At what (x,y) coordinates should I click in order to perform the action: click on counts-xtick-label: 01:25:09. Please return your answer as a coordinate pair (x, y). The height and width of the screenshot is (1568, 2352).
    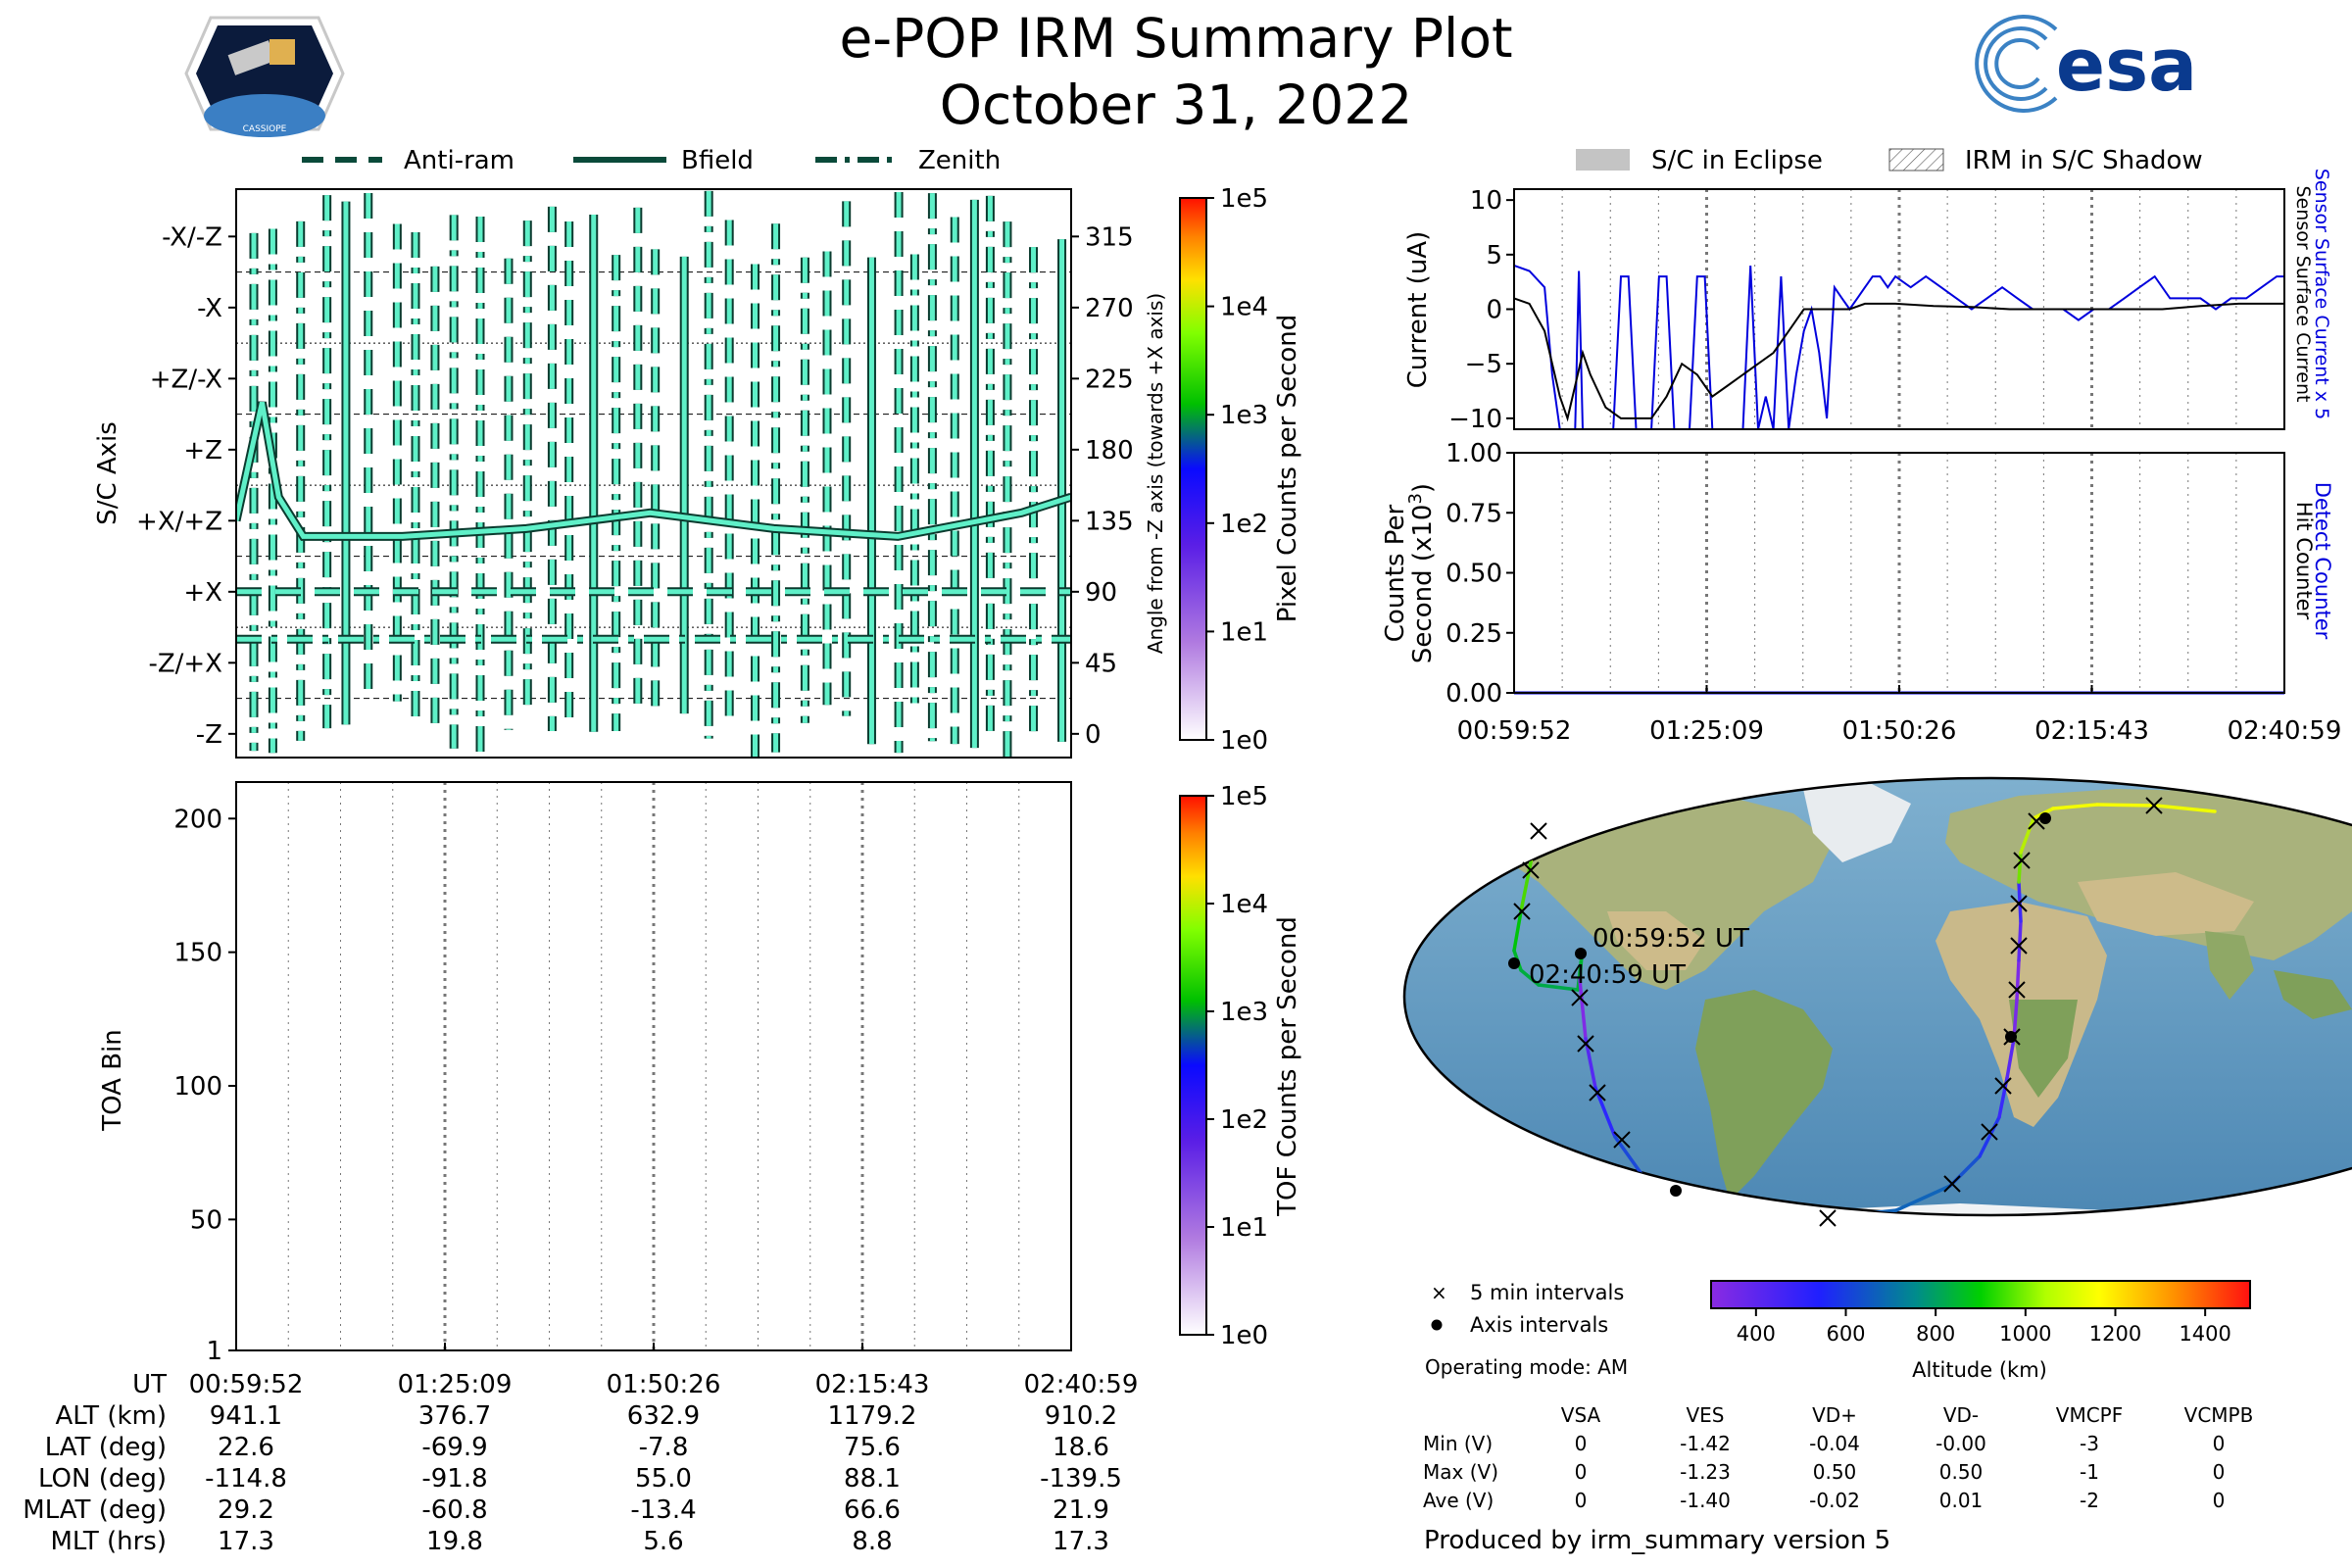
    Looking at the image, I should click on (1706, 731).